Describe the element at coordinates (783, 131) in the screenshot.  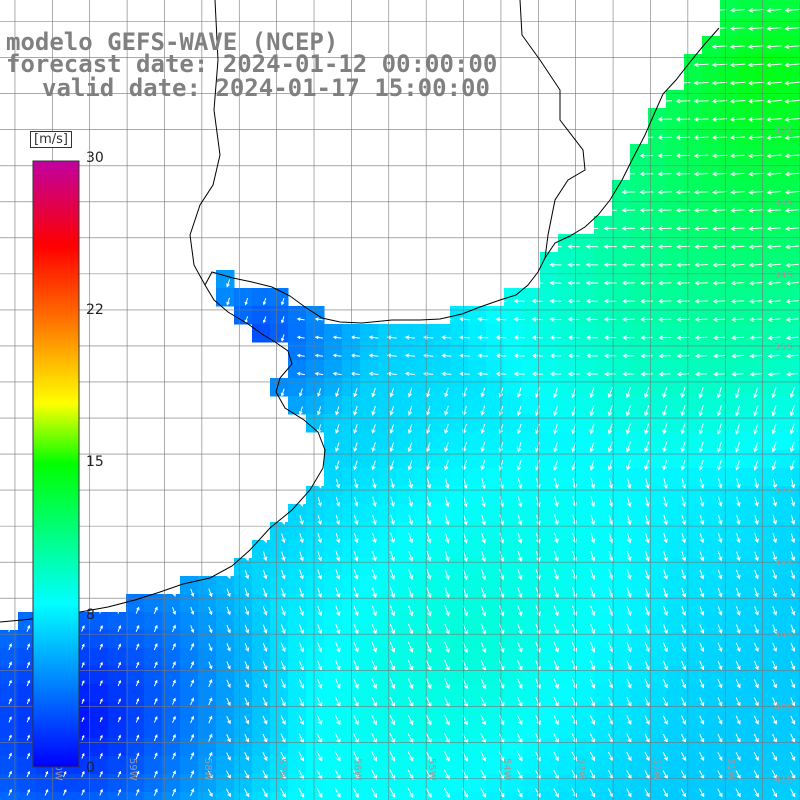
I see `lat-label: 32S` at that location.